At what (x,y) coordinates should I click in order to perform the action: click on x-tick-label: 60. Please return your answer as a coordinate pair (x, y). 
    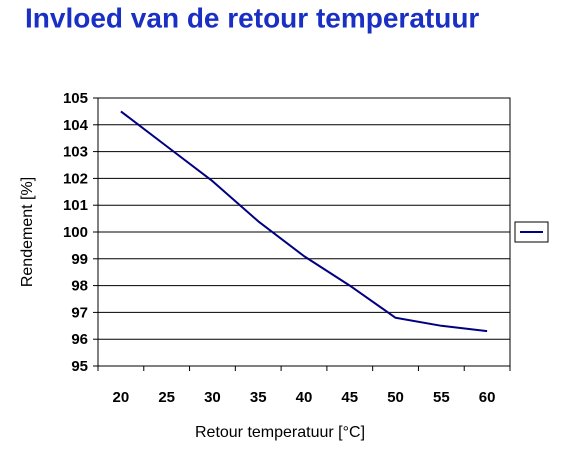
    Looking at the image, I should click on (487, 397).